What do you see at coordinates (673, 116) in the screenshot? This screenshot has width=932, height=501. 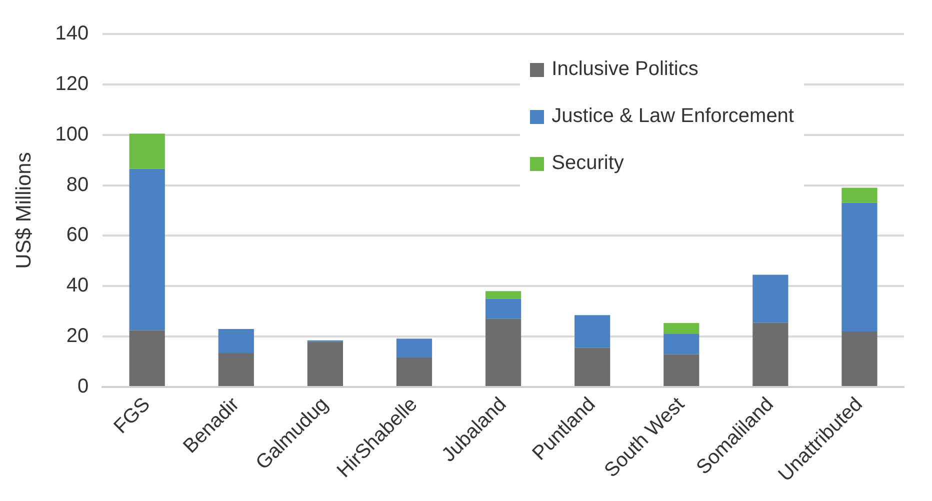 I see `legend-label: Justice & Law Enforcement` at bounding box center [673, 116].